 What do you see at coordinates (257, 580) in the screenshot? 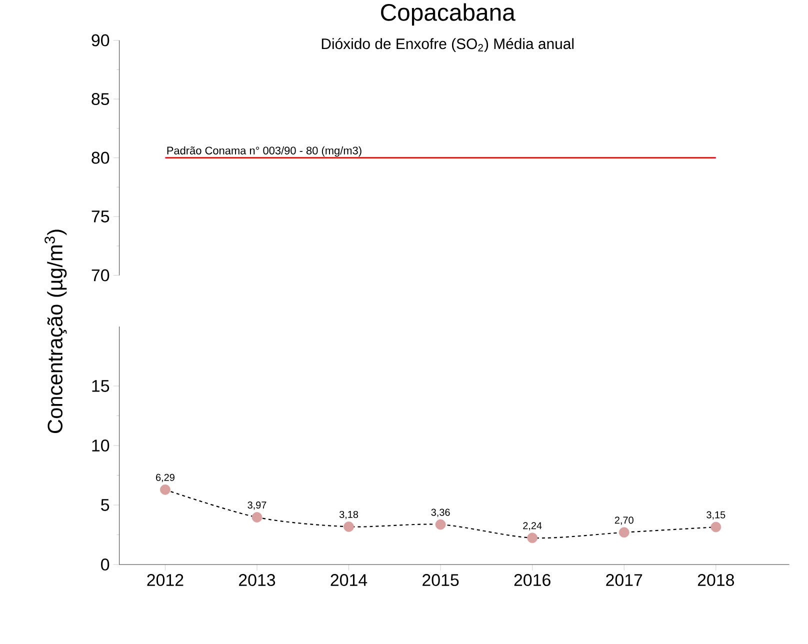
I see `x-tick-label: 2013` at bounding box center [257, 580].